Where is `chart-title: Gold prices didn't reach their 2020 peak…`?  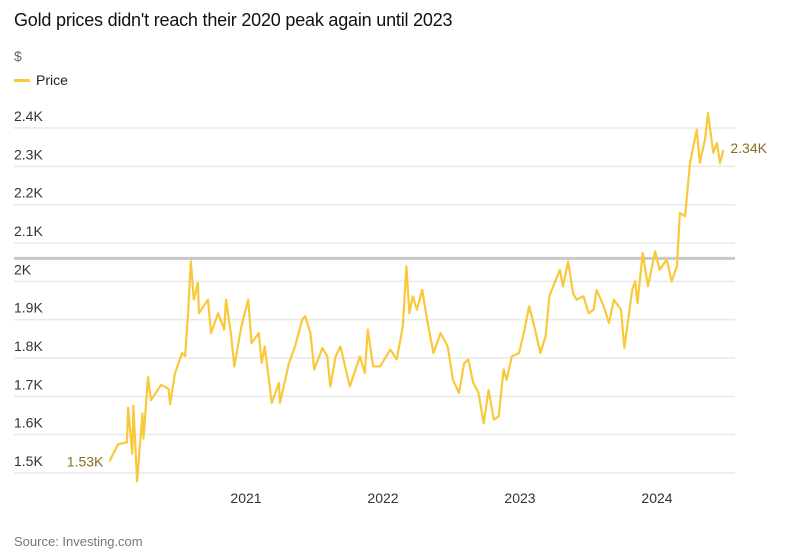
chart-title: Gold prices didn't reach their 2020 peak… is located at coordinates (233, 20).